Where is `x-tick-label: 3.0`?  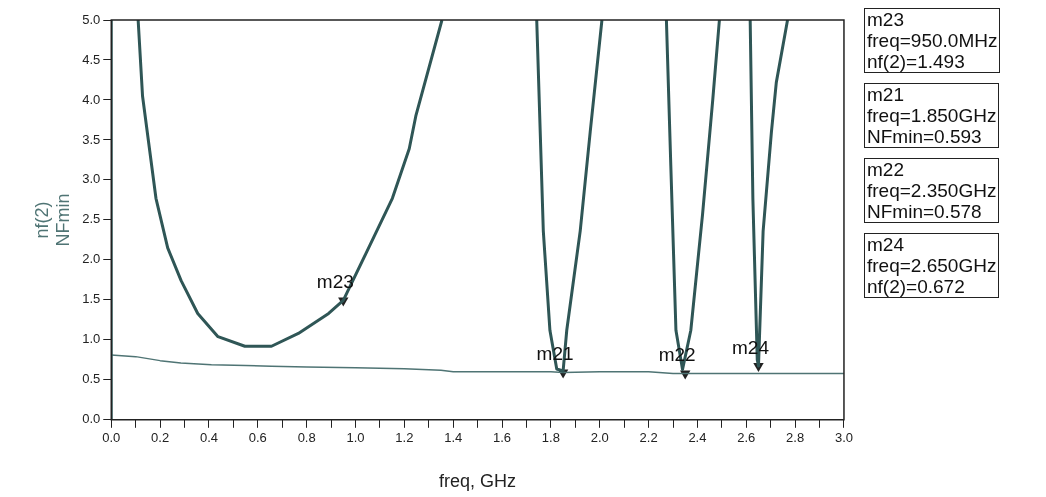
x-tick-label: 3.0 is located at coordinates (843, 438).